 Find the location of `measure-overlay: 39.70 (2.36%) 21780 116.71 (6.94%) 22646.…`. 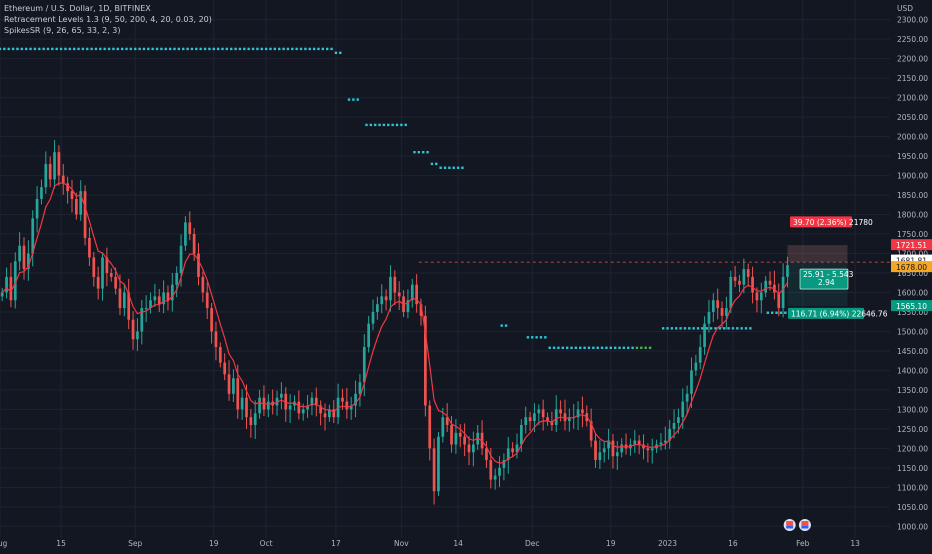

measure-overlay: 39.70 (2.36%) 21780 116.71 (6.94%) 22646.… is located at coordinates (654, 267).